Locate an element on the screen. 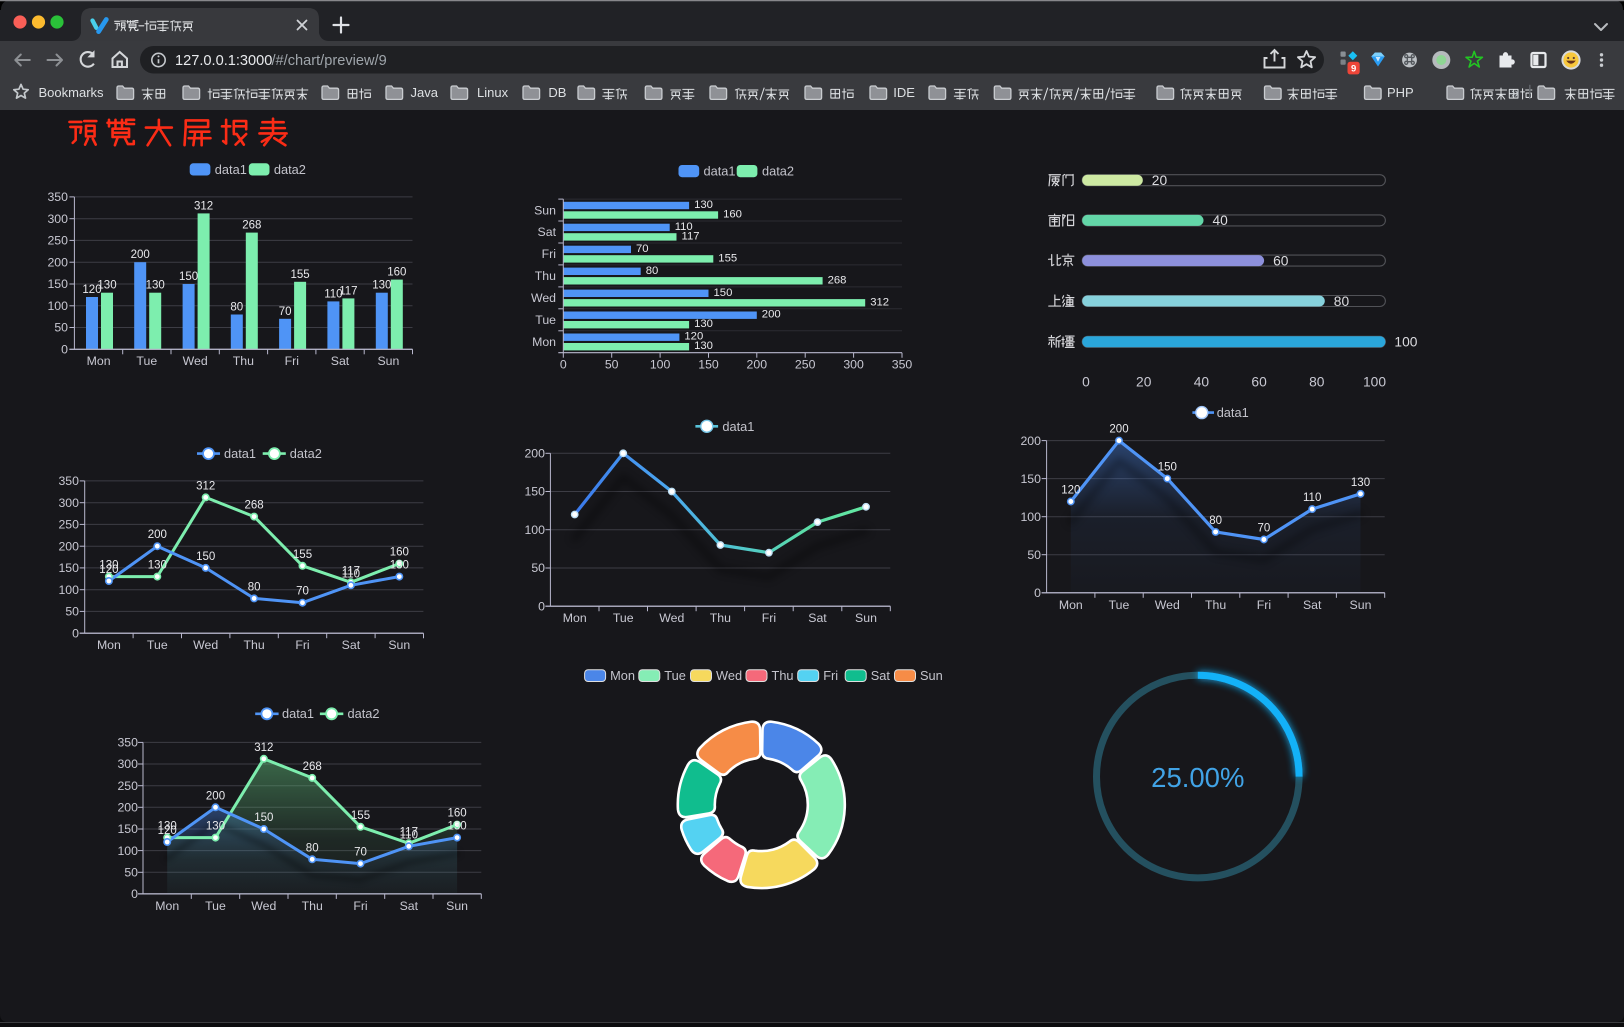  svg-text: 40 is located at coordinates (1221, 220).